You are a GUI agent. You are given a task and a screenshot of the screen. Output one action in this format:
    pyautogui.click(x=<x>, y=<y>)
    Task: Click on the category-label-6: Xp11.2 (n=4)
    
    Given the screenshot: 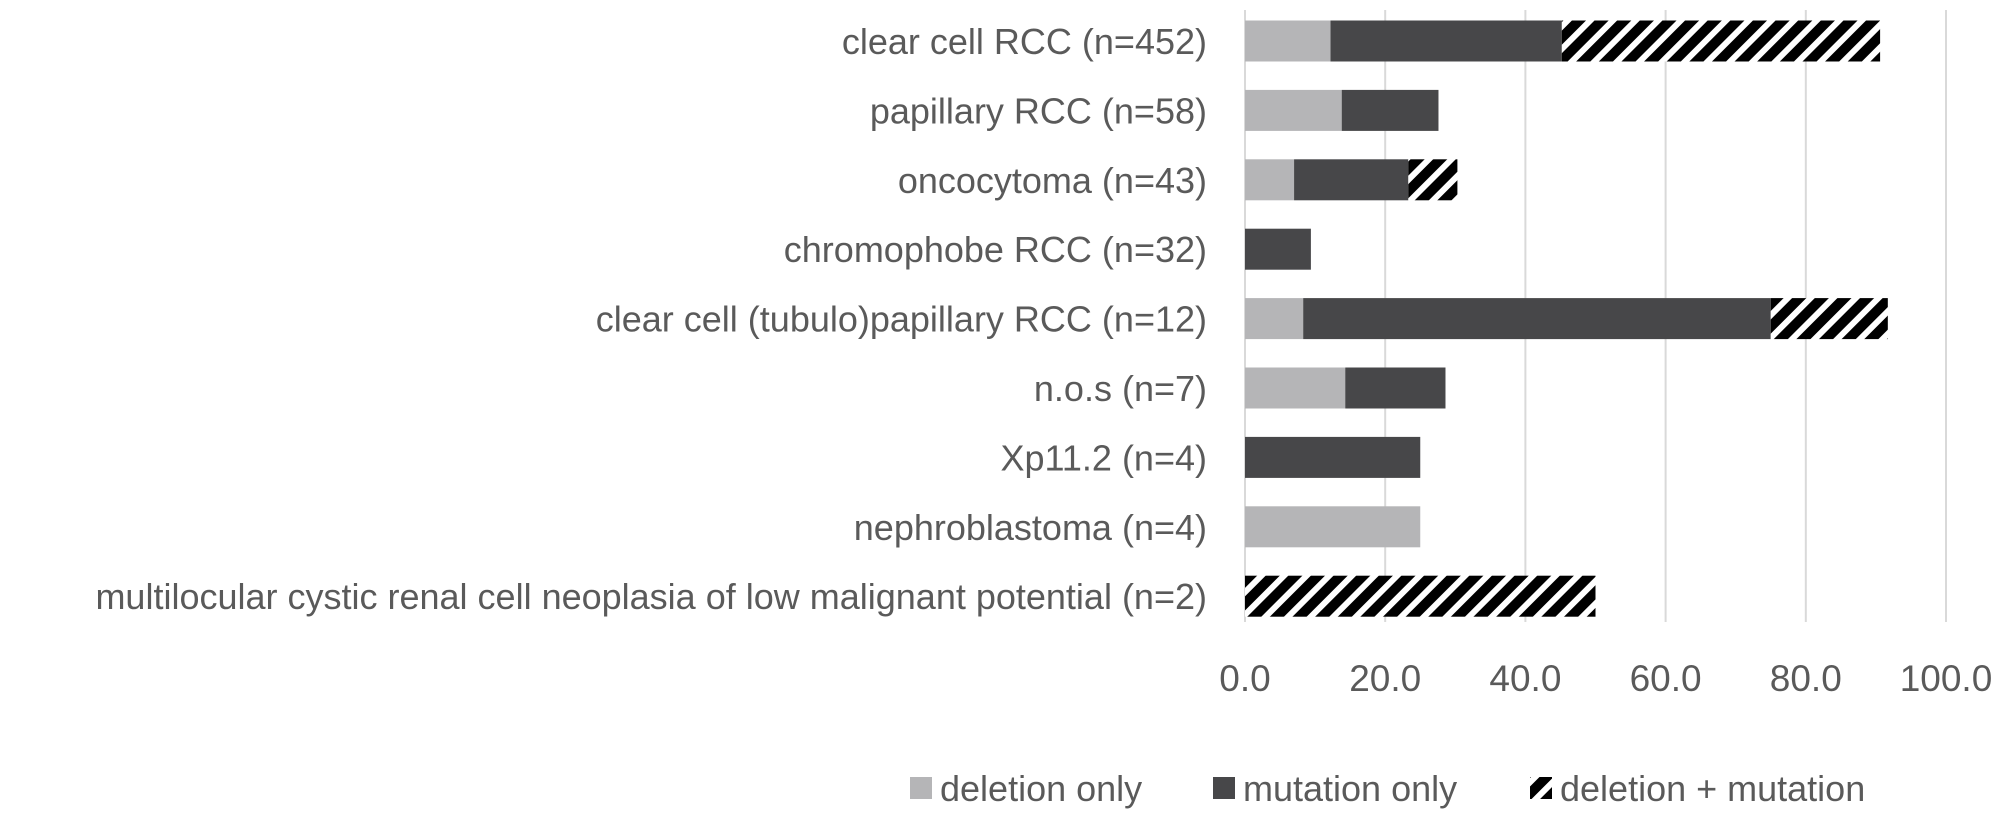 What is the action you would take?
    pyautogui.click(x=1104, y=457)
    